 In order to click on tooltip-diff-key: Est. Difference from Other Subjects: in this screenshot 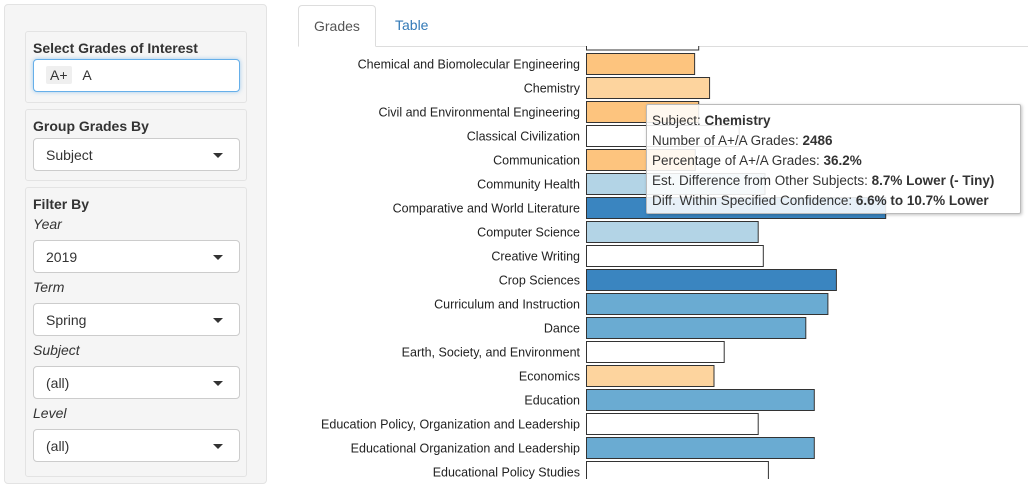, I will do `click(760, 180)`.